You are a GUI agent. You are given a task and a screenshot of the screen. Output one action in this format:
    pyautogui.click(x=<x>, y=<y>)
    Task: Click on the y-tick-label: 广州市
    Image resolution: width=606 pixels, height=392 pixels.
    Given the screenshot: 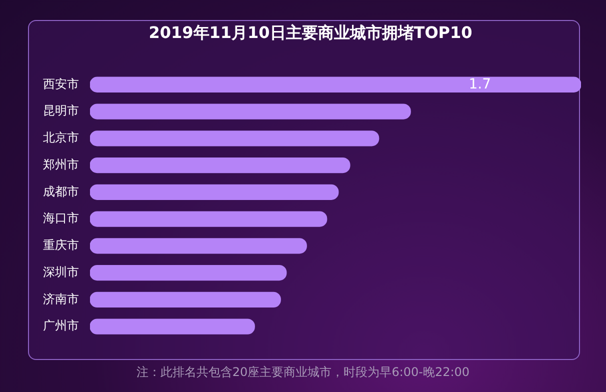 What is the action you would take?
    pyautogui.click(x=61, y=325)
    